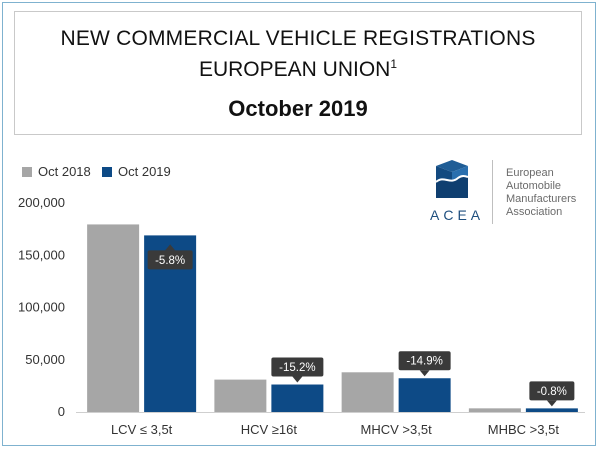  What do you see at coordinates (41, 307) in the screenshot?
I see `y-tick-label: 100,000` at bounding box center [41, 307].